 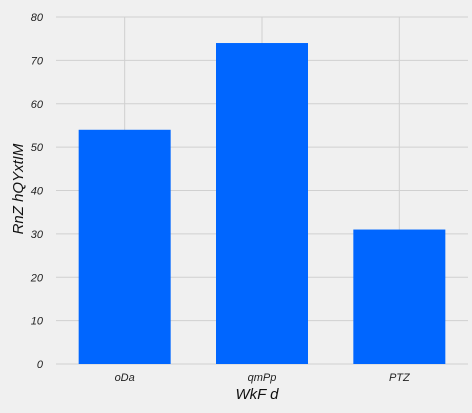 What do you see at coordinates (124, 246) in the screenshot?
I see `bar-oDa` at bounding box center [124, 246].